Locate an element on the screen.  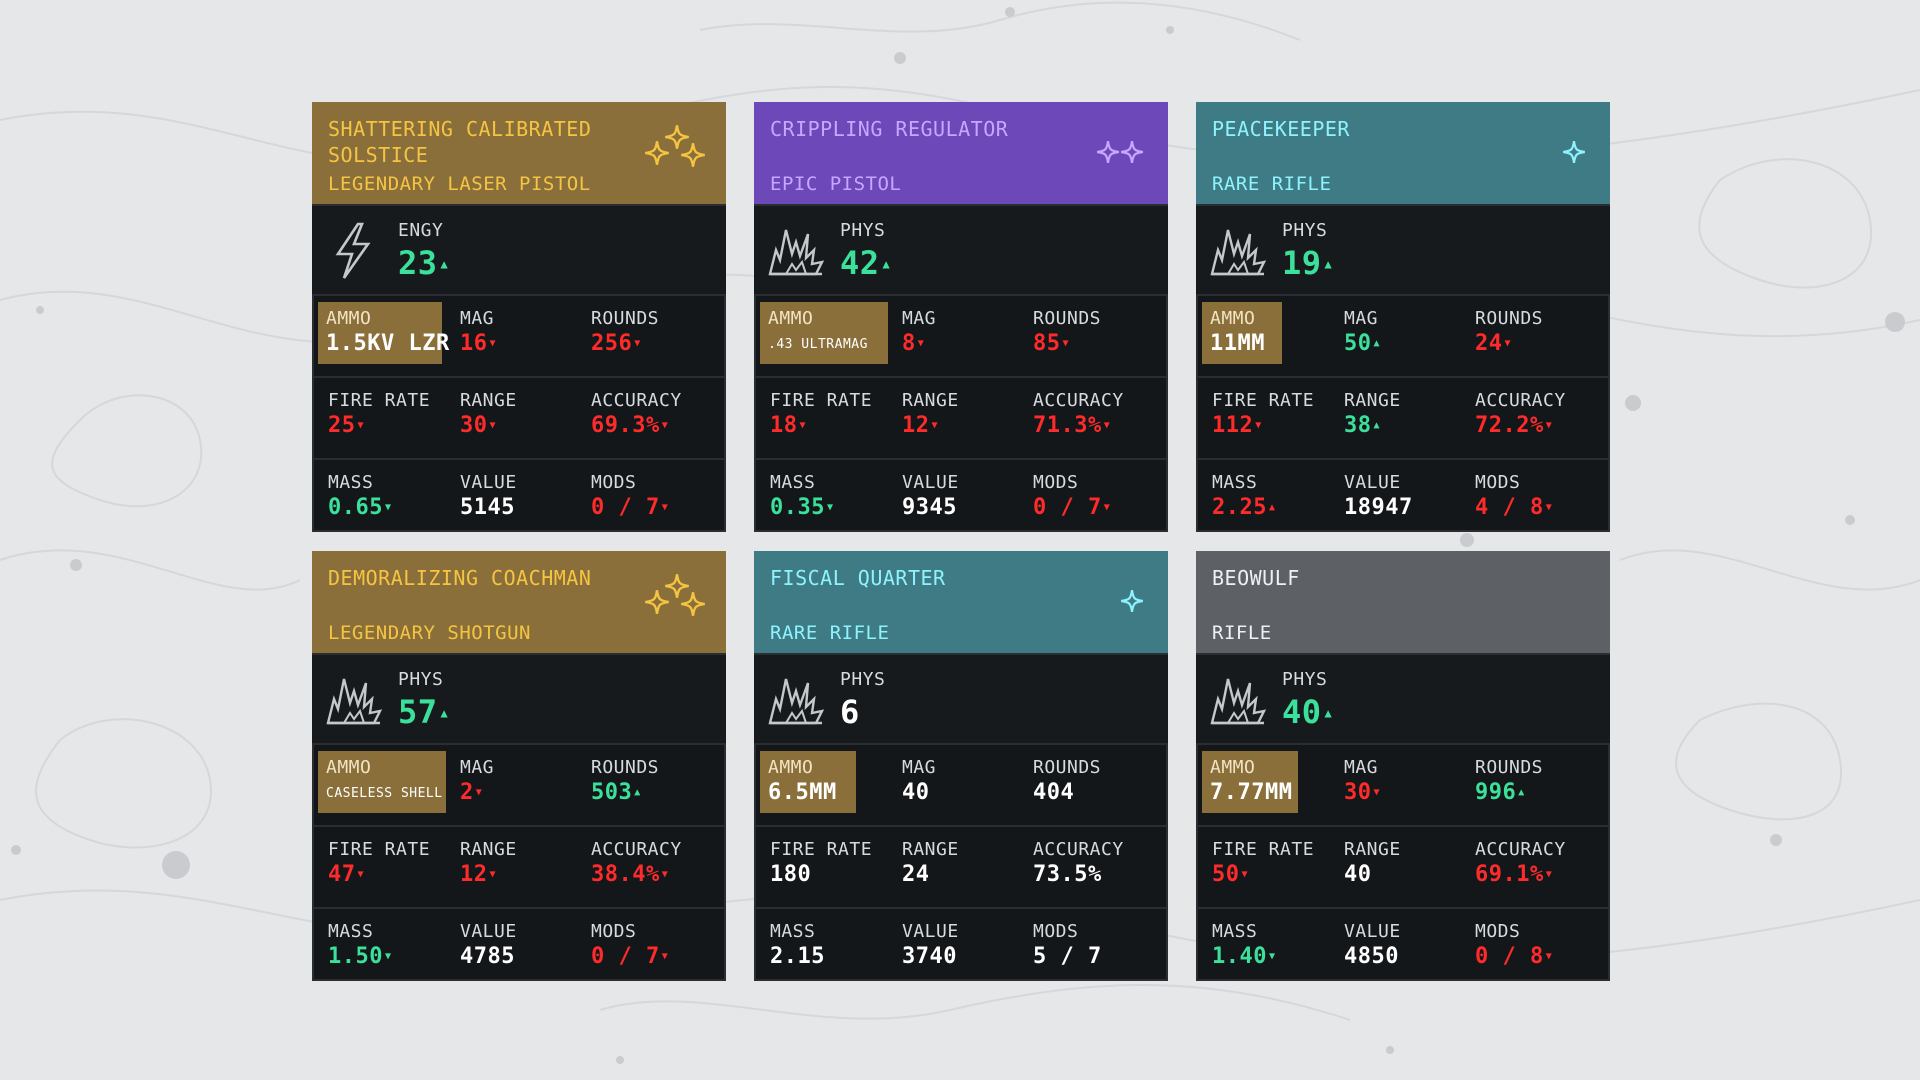
stat-mass: MASS 2.25 ▲ is located at coordinates (1262, 499).